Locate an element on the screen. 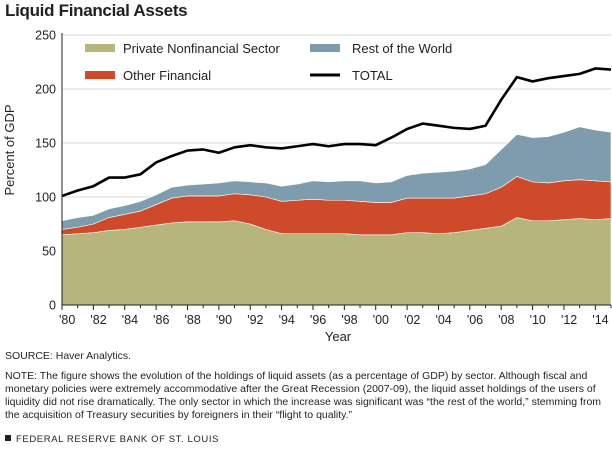  footer-text: FEDERAL RESERVE BANK OF ST. LOUIS is located at coordinates (117, 439).